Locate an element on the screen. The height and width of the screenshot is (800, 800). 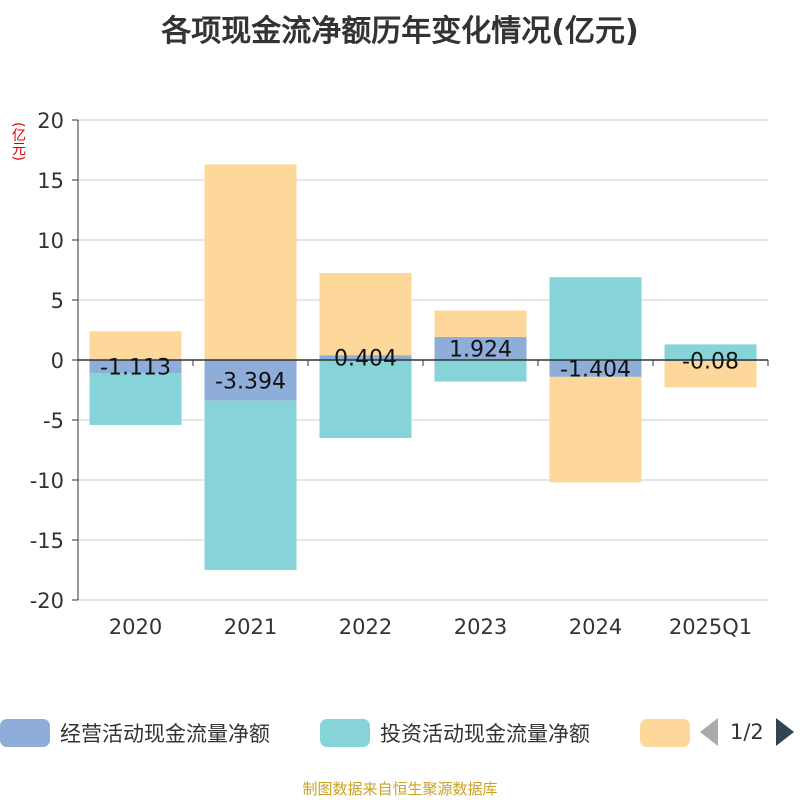
data-label-2022: 0.404 is located at coordinates (365, 359).